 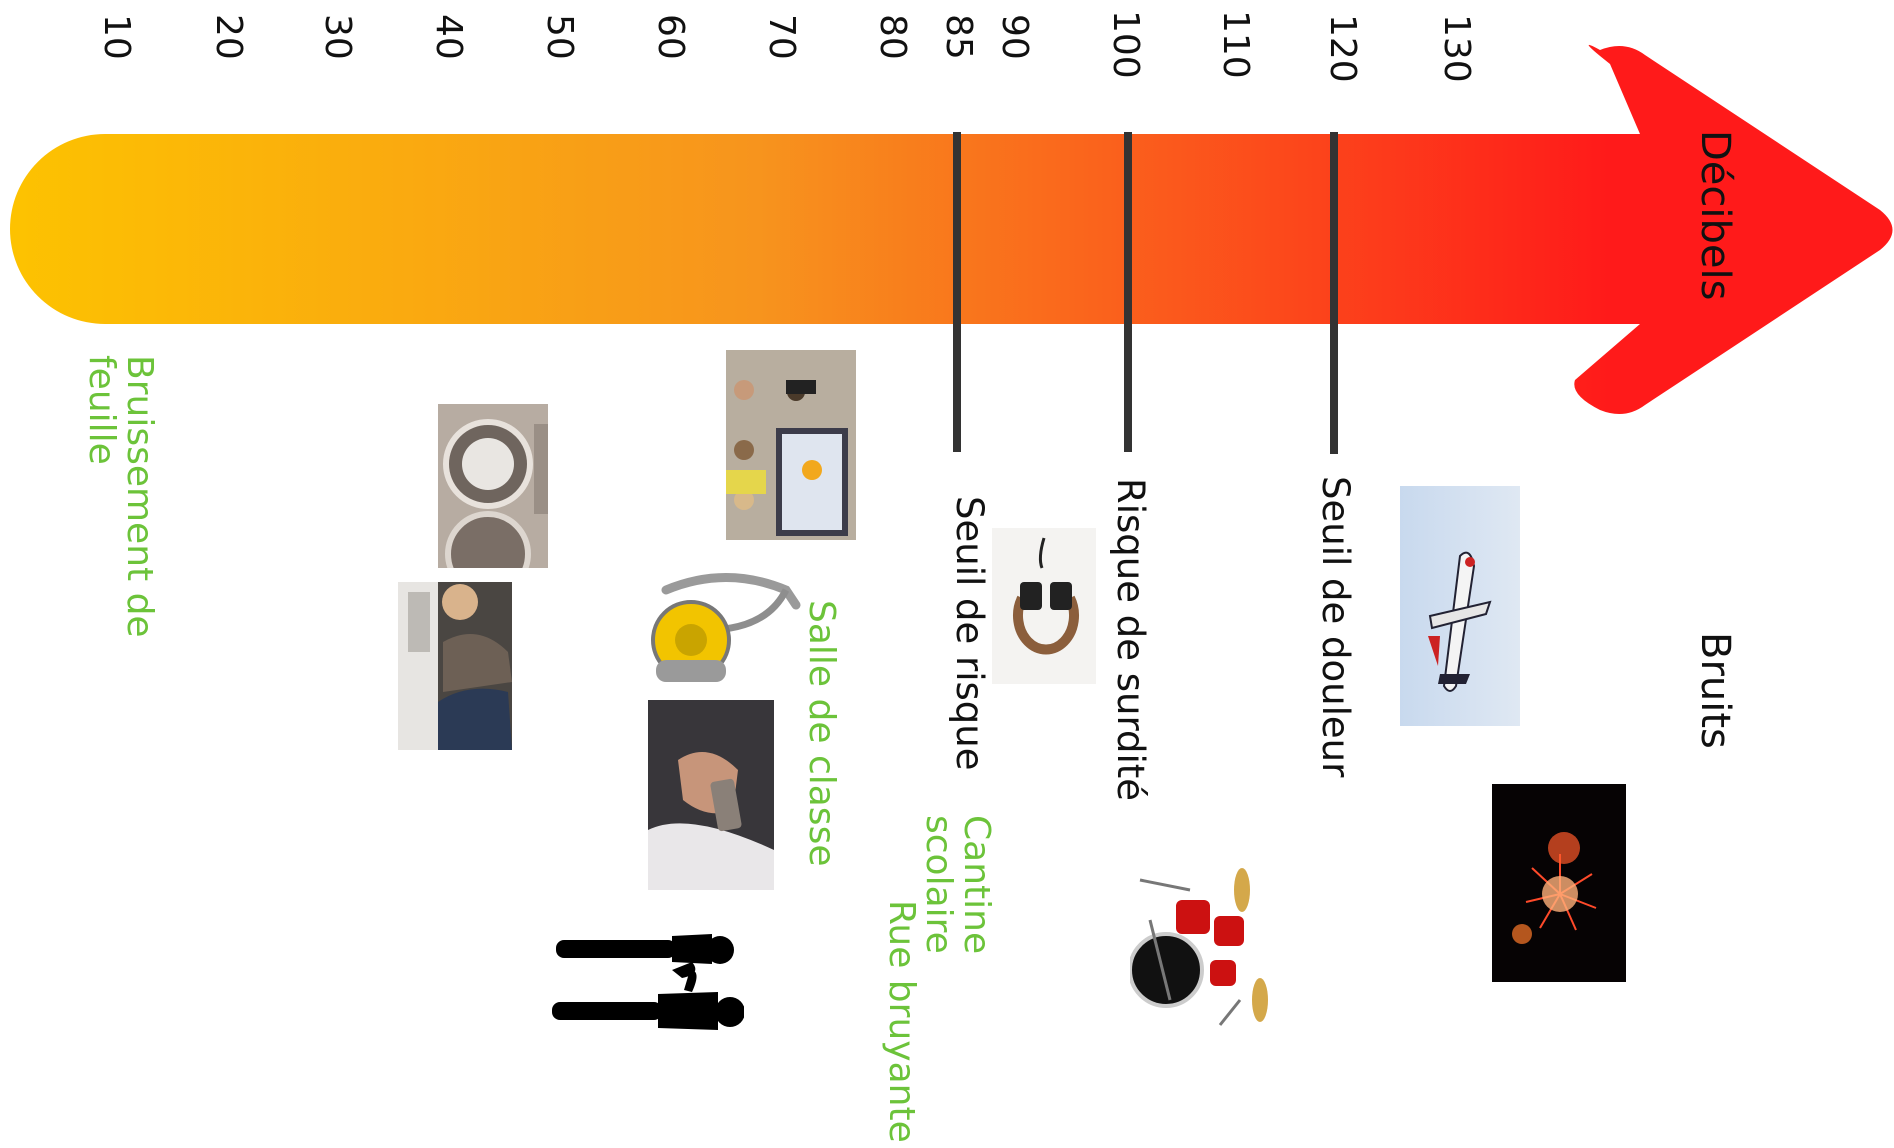 I want to click on tick-90: 90, so click(x=1014, y=37).